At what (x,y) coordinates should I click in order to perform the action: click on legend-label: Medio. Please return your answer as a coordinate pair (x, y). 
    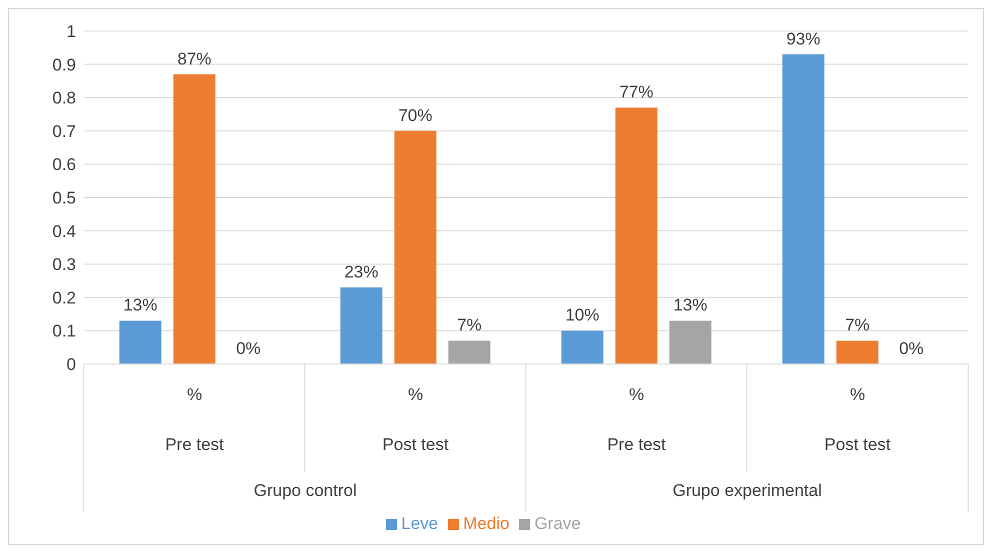
    Looking at the image, I should click on (486, 523).